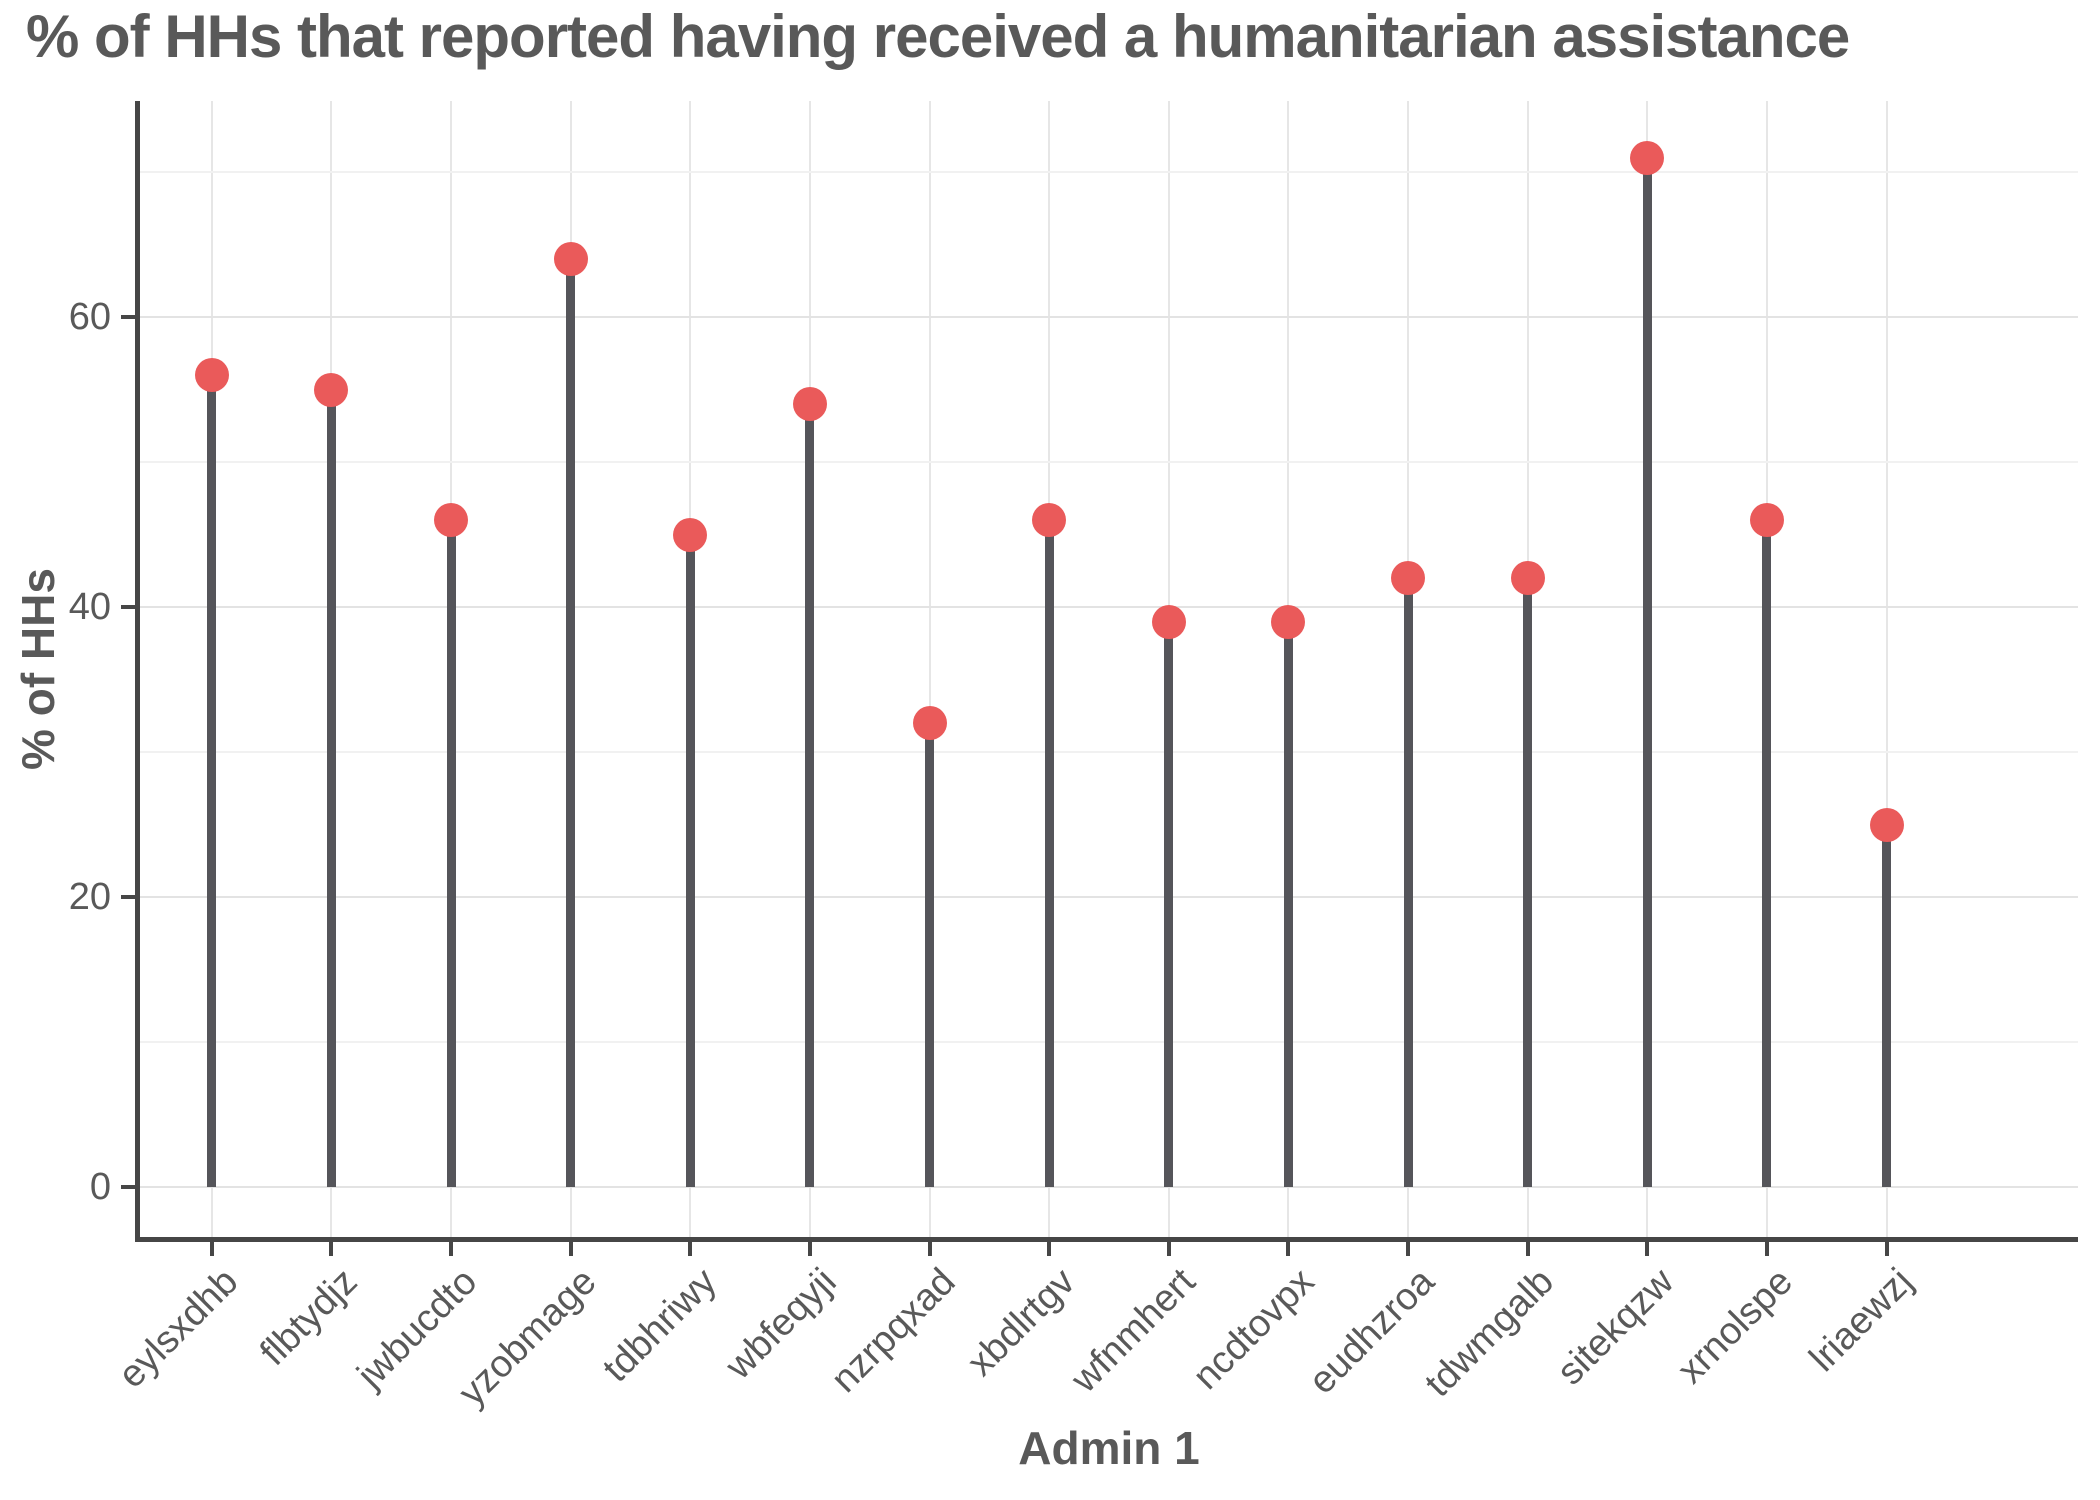 The width and height of the screenshot is (2100, 1500). What do you see at coordinates (1371, 1331) in the screenshot?
I see `x-tick-label: eudhzroa` at bounding box center [1371, 1331].